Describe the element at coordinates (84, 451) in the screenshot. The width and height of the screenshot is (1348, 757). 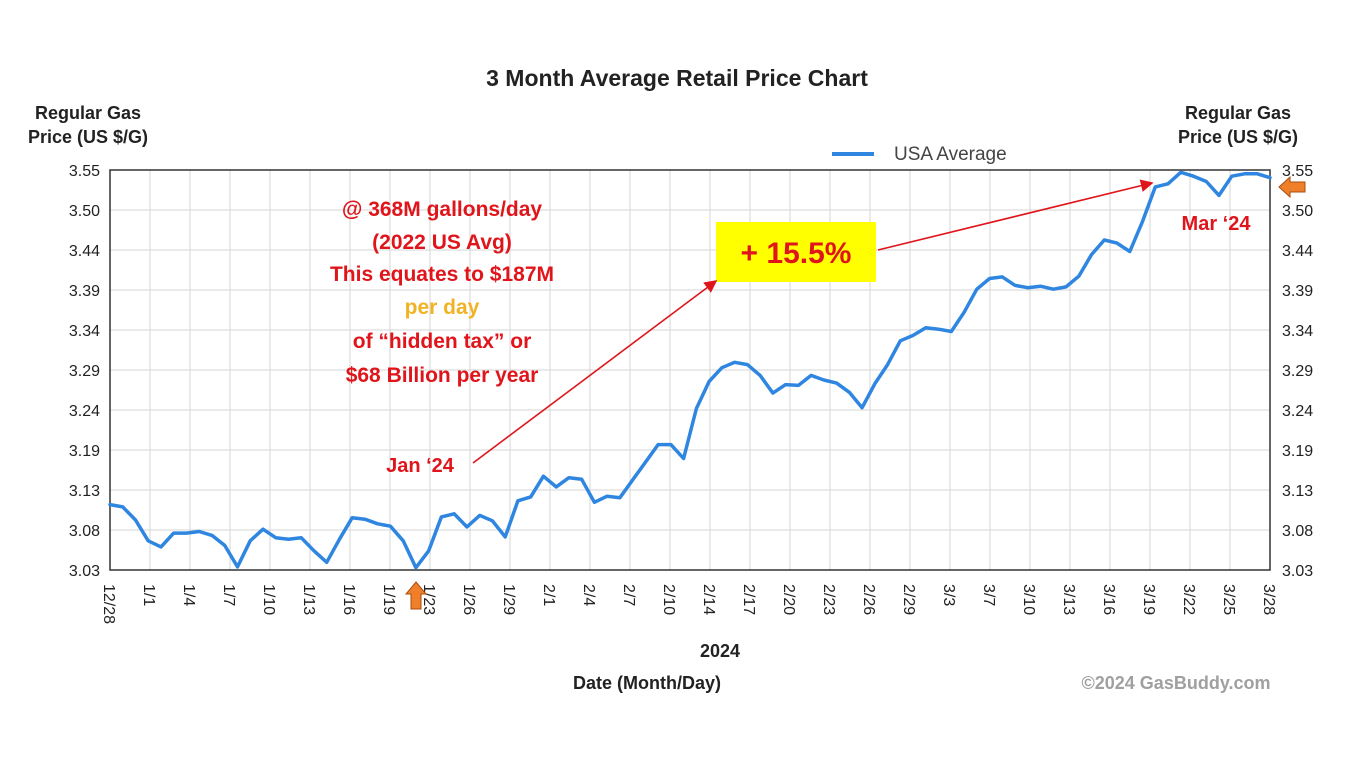
I see `y-tick-label-left: 3.19` at that location.